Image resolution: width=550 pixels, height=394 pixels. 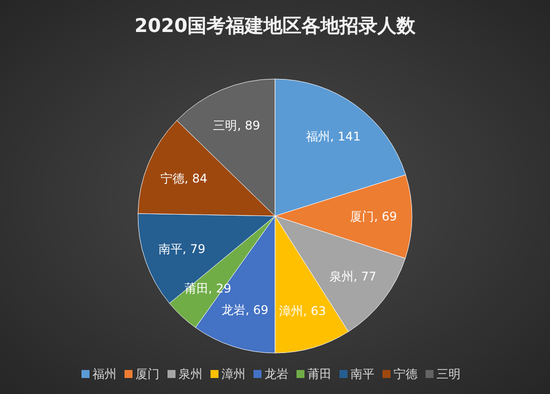 I want to click on data-label: 龙岩, 69, so click(x=244, y=310).